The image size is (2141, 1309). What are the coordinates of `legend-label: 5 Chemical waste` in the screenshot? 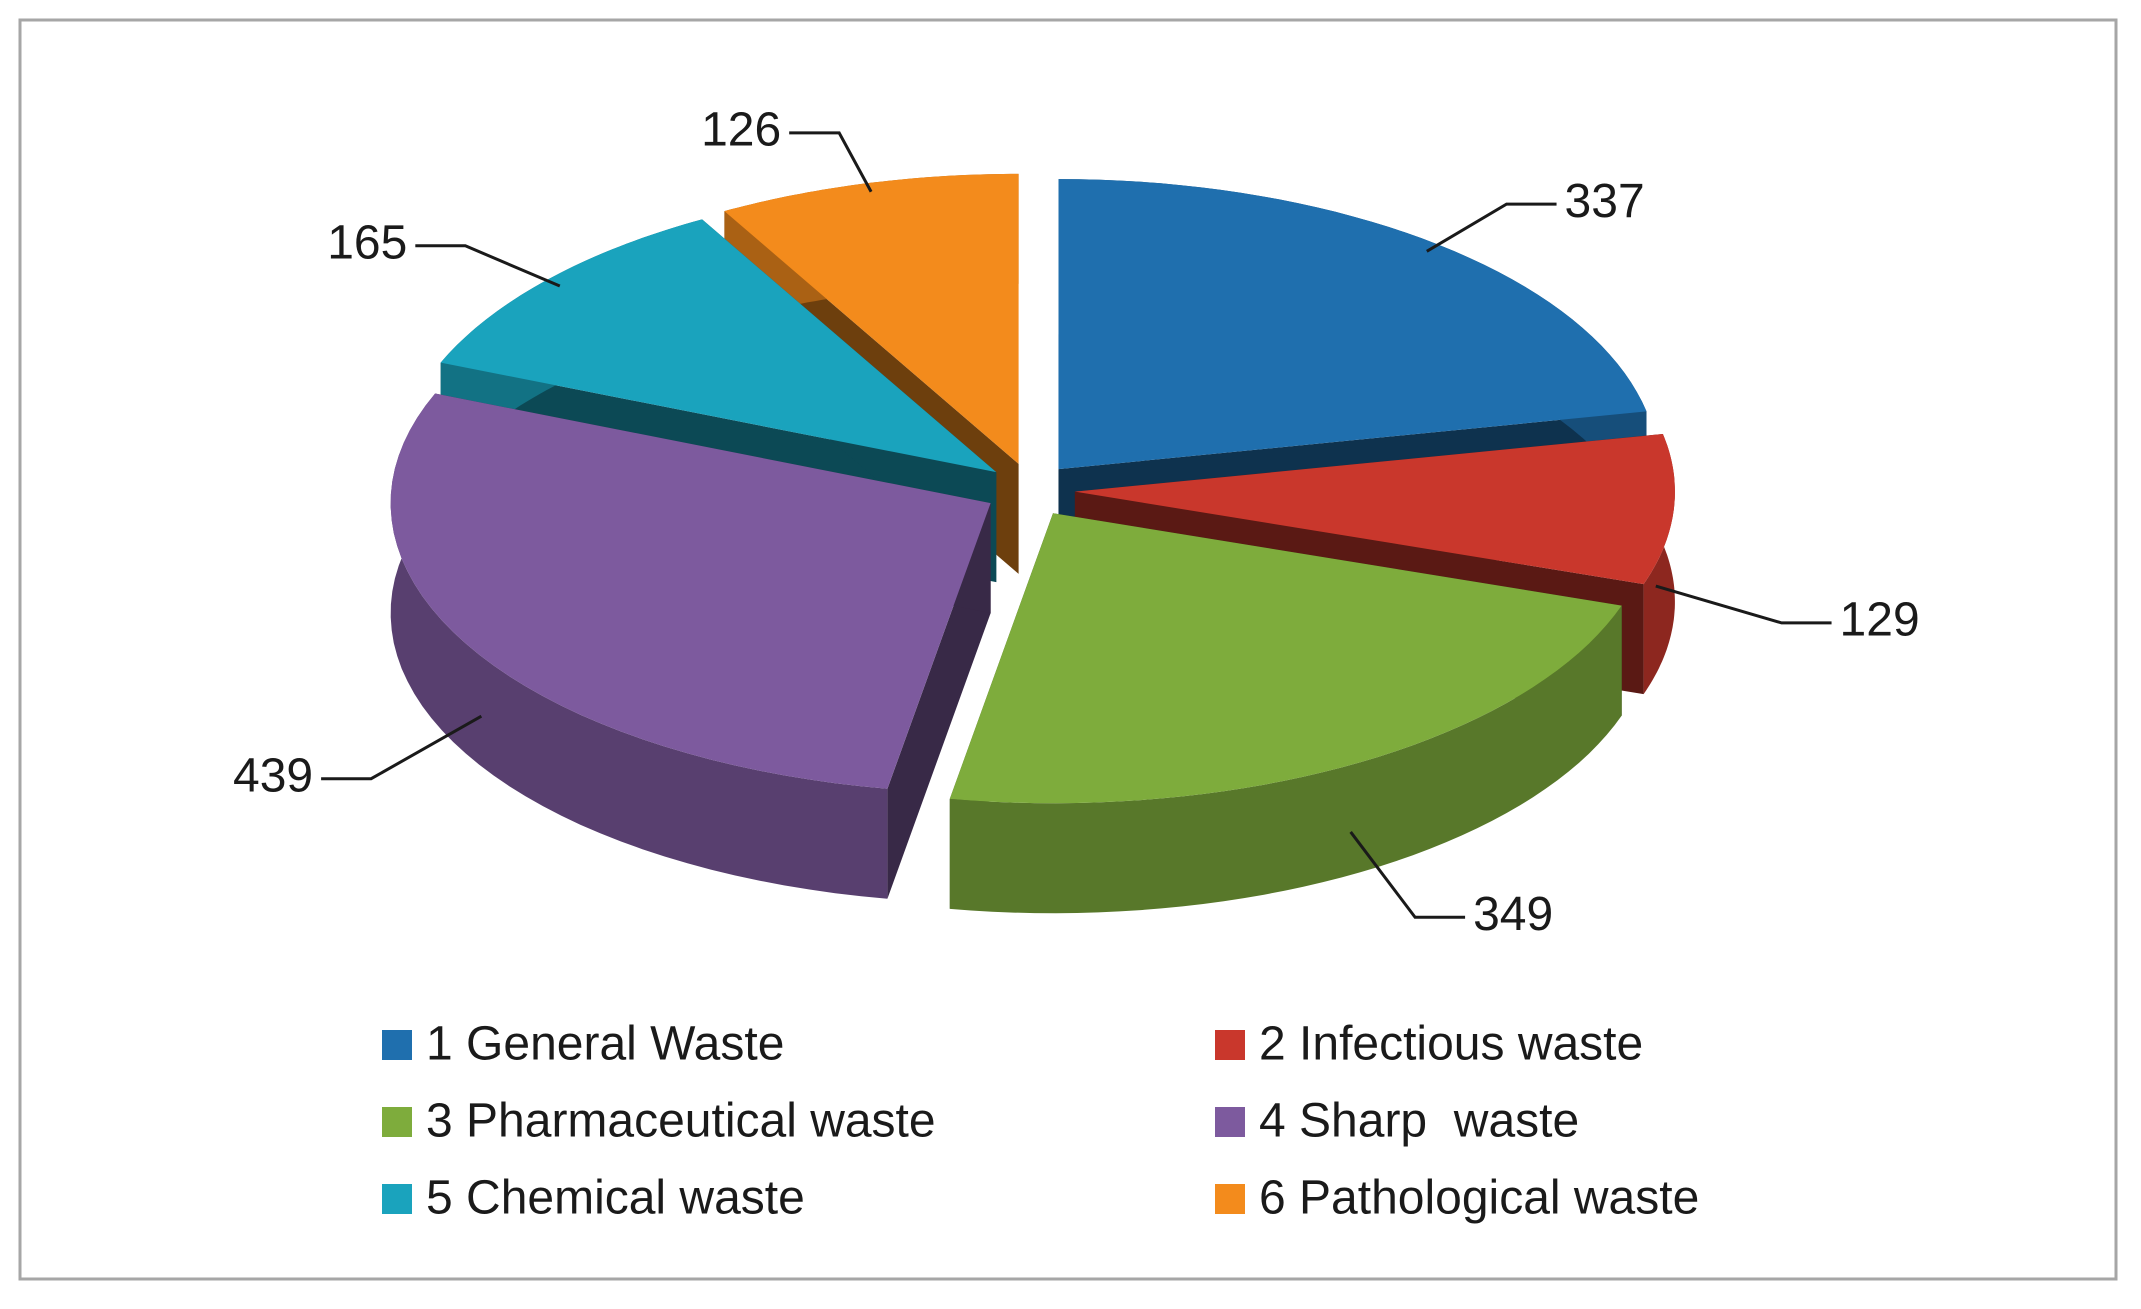 It's located at (615, 1198).